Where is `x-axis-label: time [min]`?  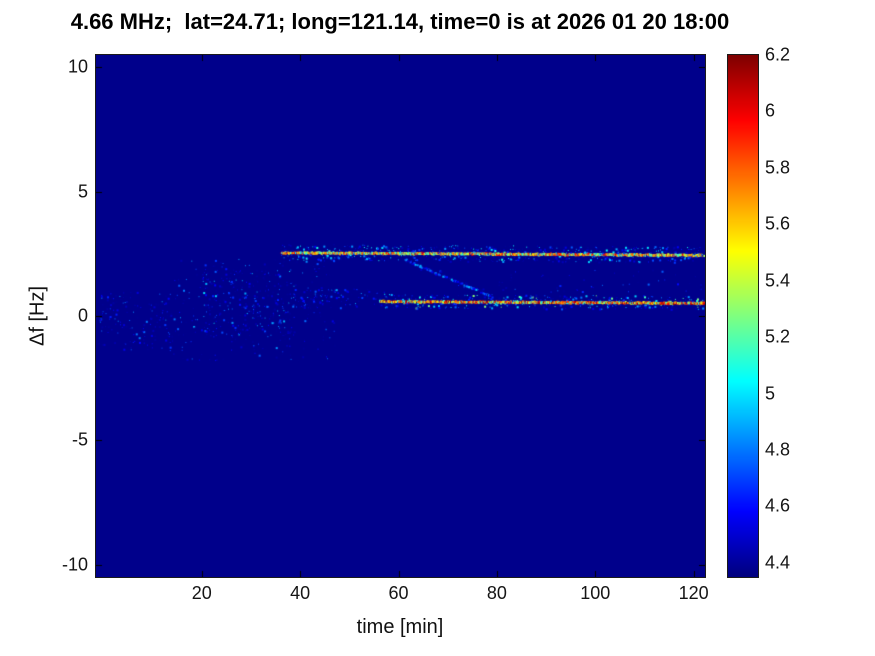 x-axis-label: time [min] is located at coordinates (400, 627).